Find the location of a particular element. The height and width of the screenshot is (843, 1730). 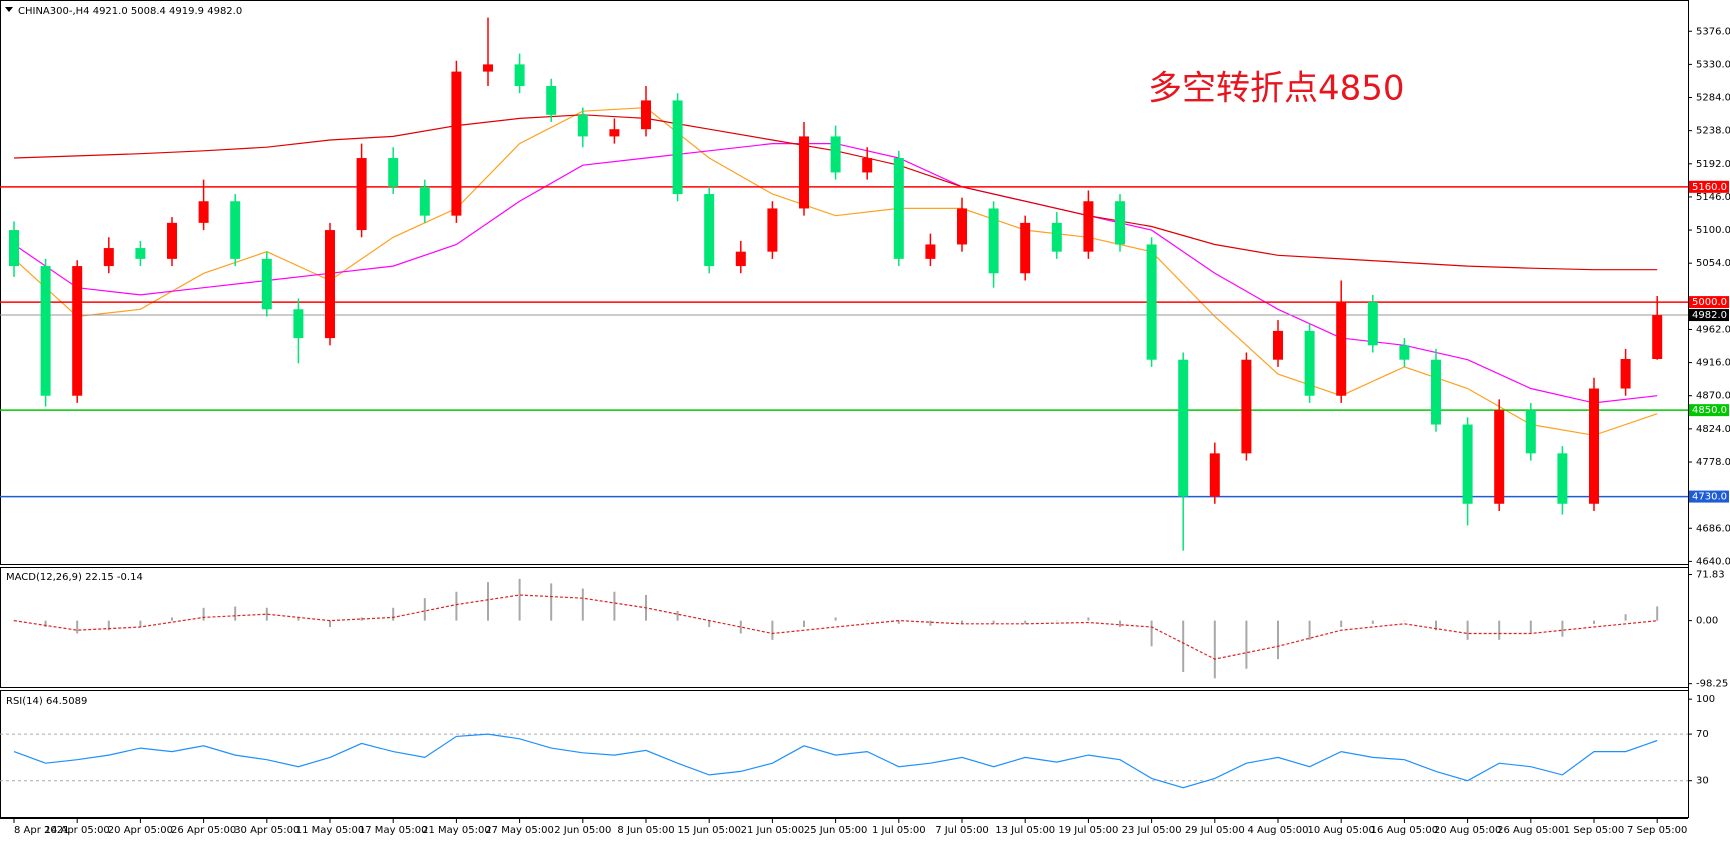

y-tick-label: 4962.0 is located at coordinates (1713, 329).